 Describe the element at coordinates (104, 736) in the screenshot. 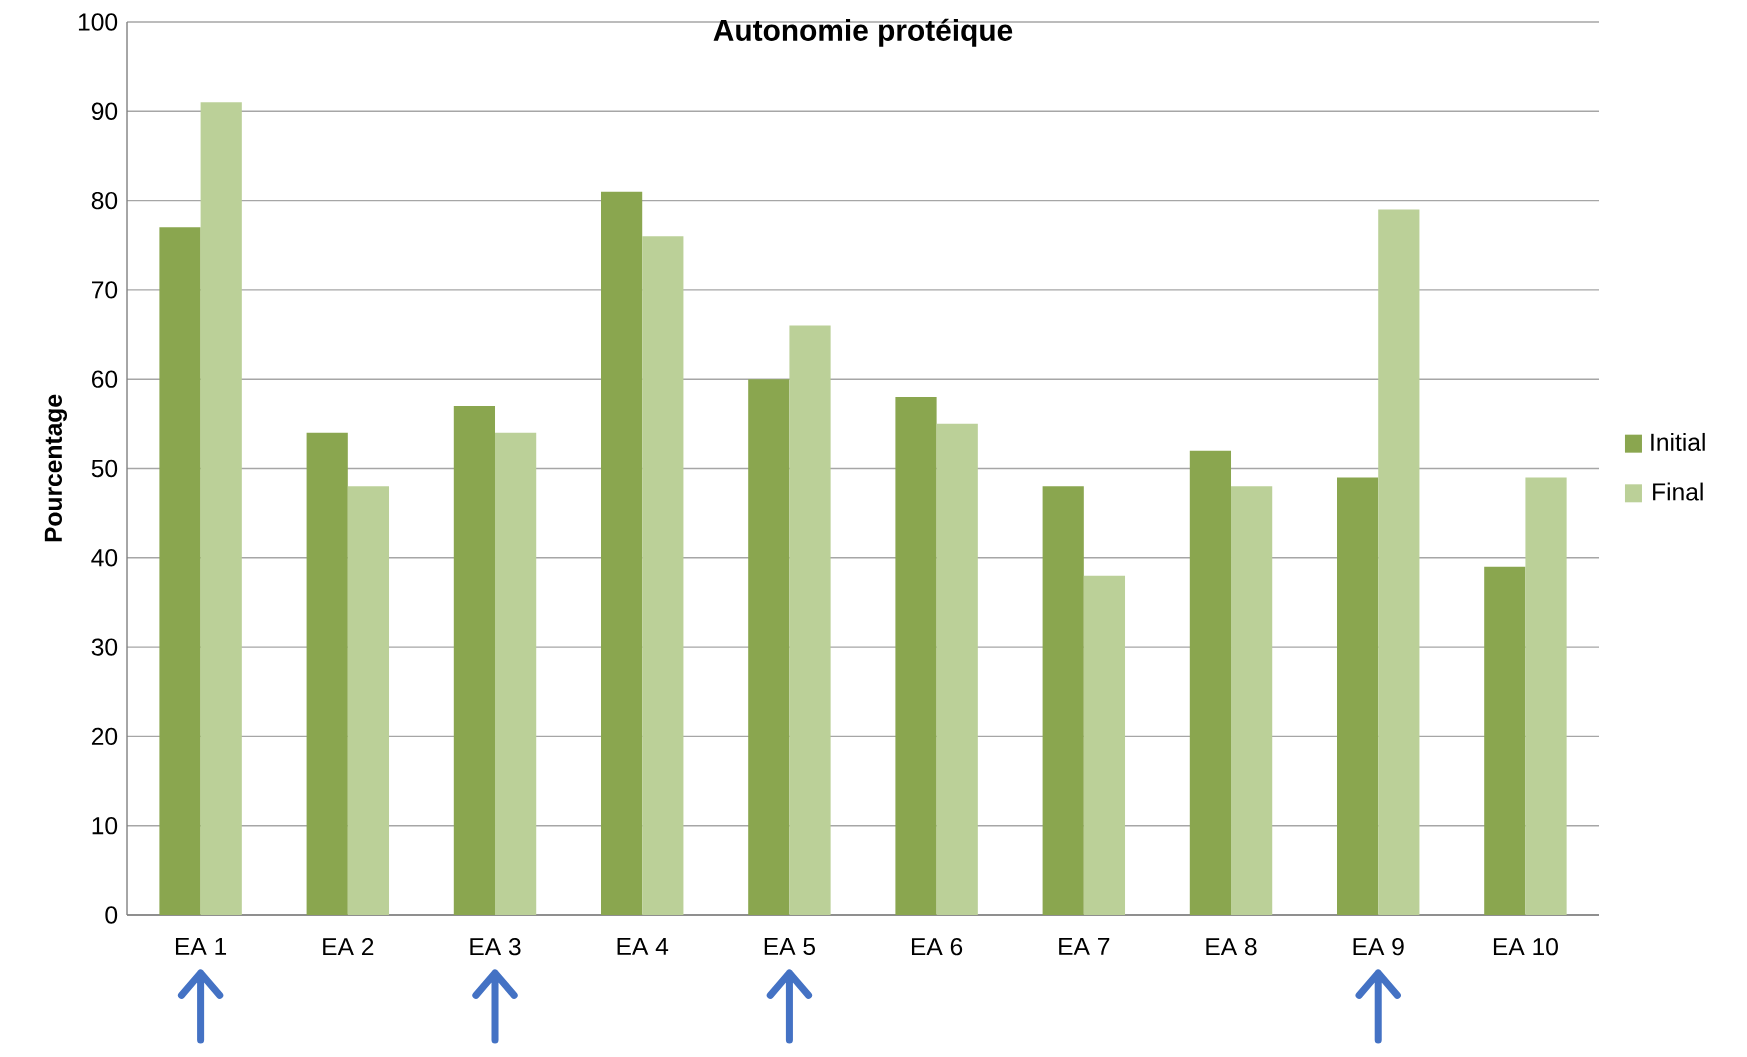

I see `y-tick-label: 20` at that location.